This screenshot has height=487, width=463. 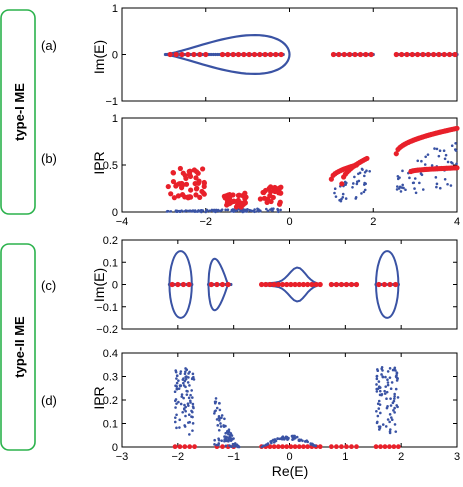 What do you see at coordinates (110, 378) in the screenshot?
I see `y-tick-label: 0.3` at bounding box center [110, 378].